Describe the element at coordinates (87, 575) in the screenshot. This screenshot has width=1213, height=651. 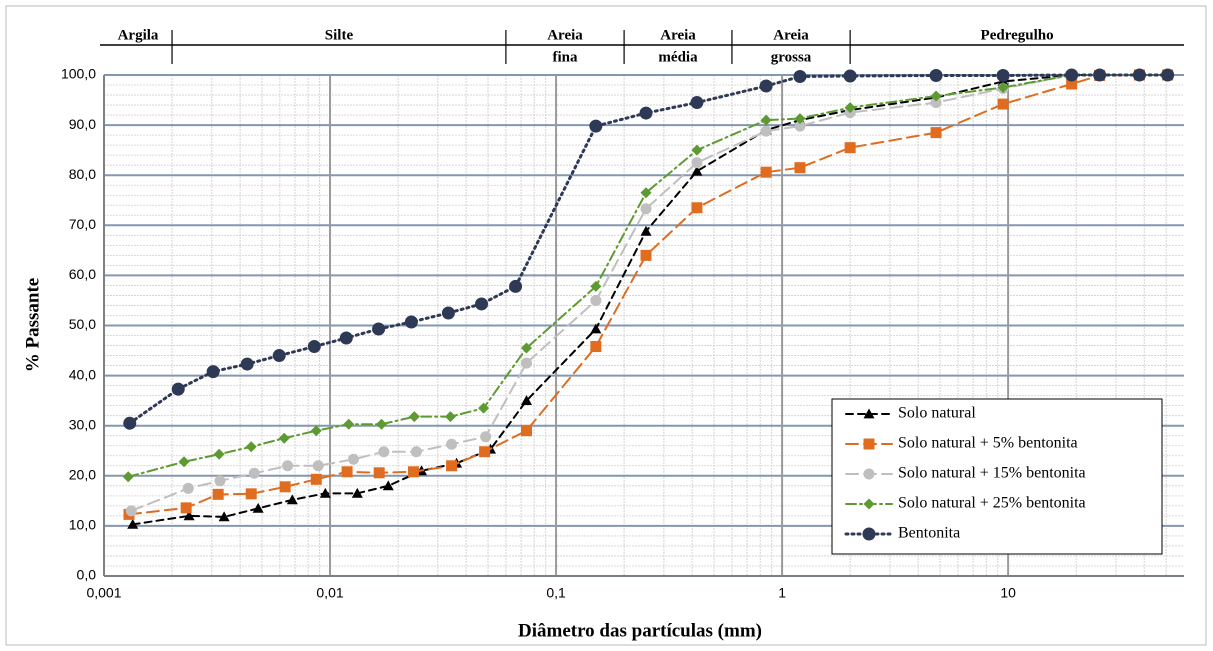
I see `y-tick-label: 0,0` at that location.